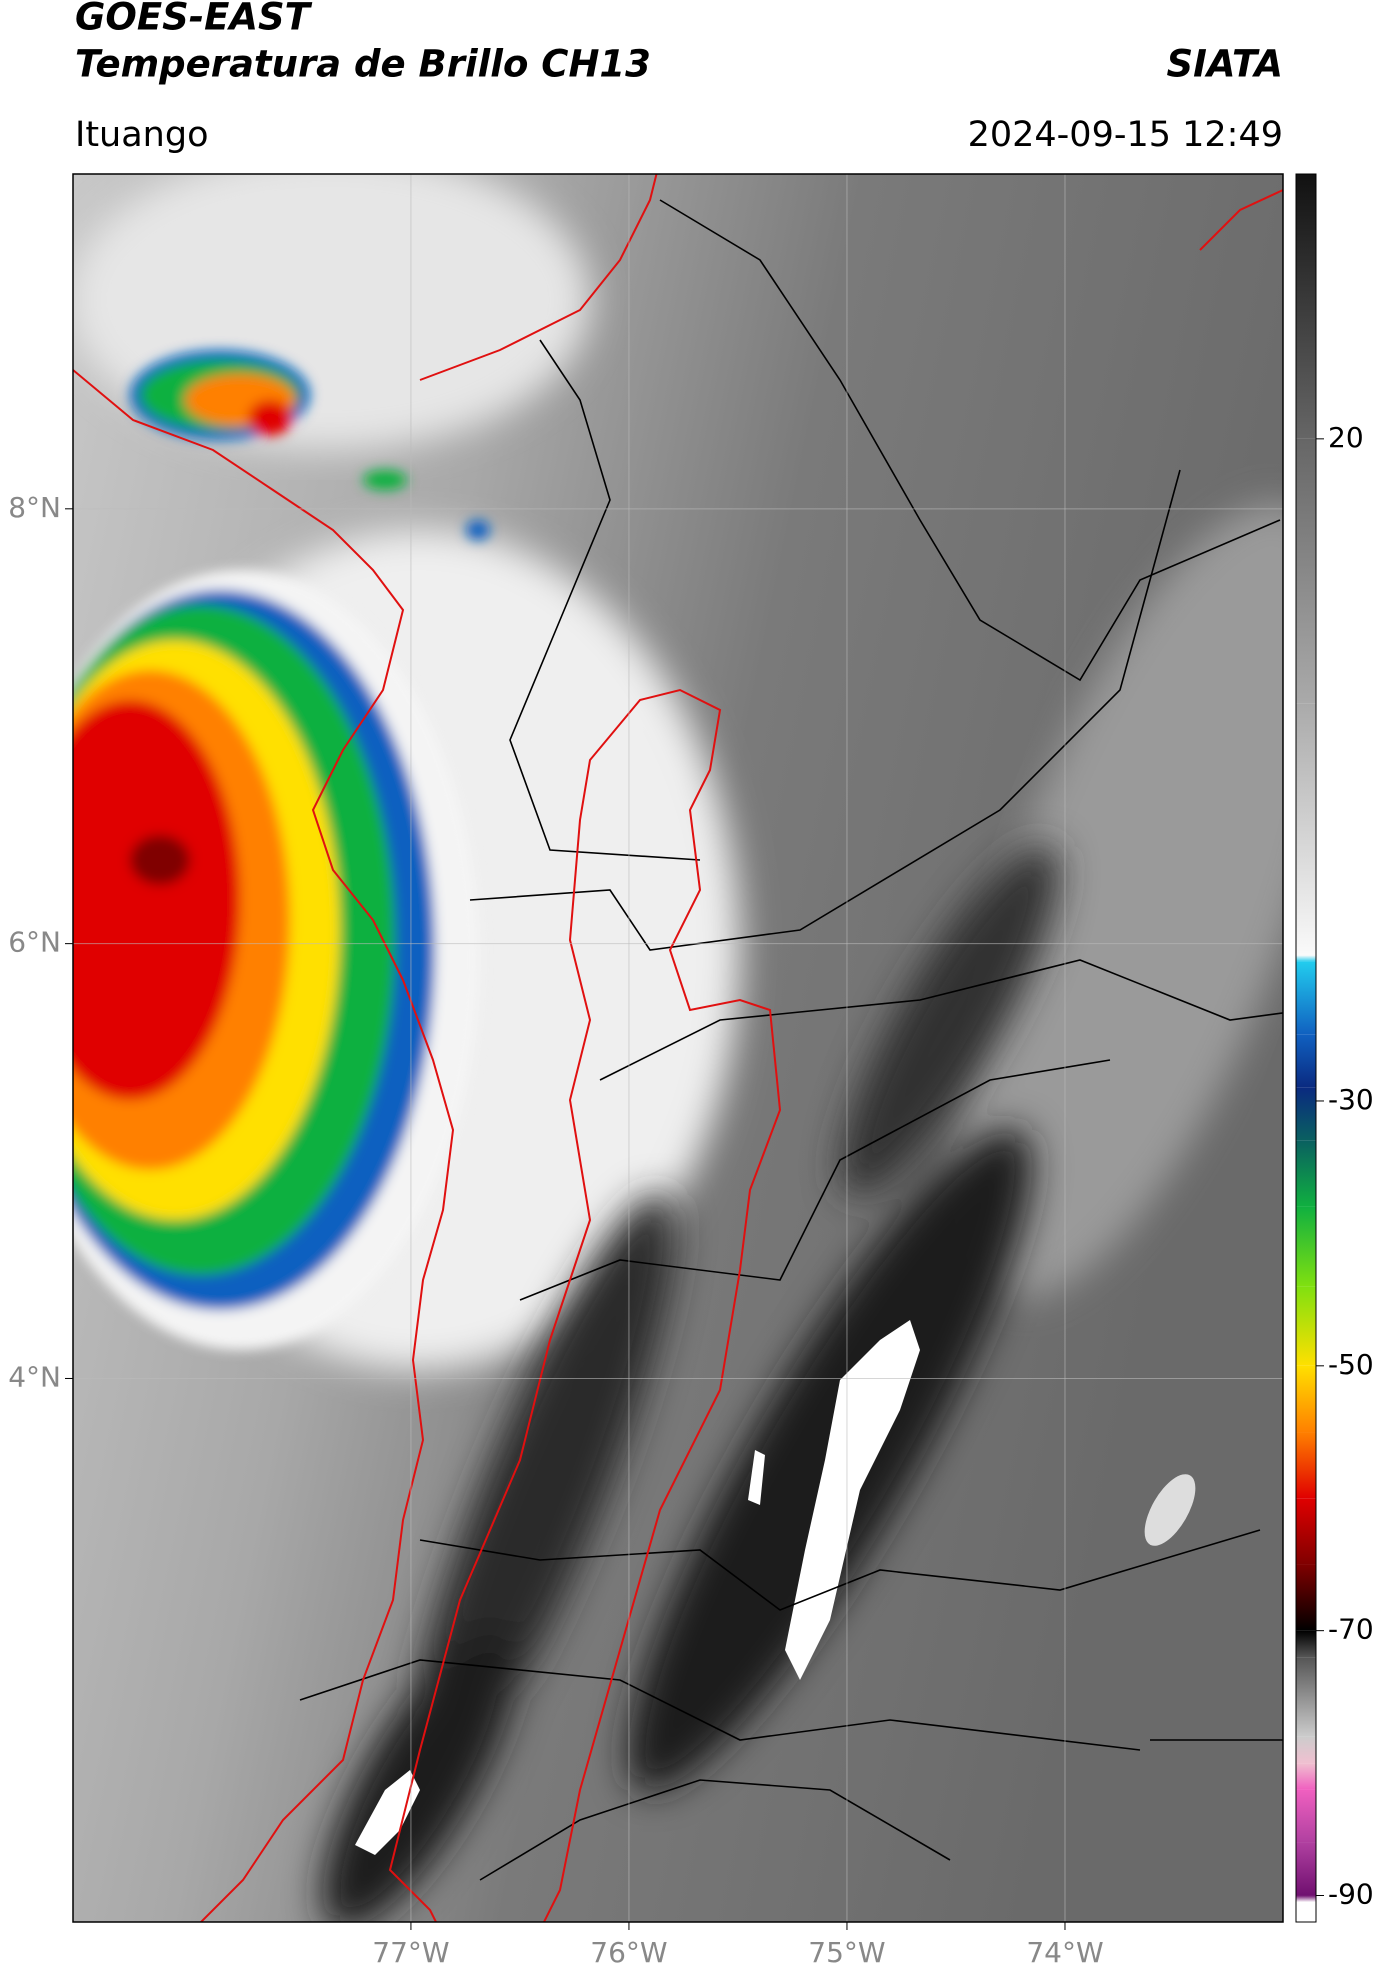 This screenshot has height=1985, width=1384. What do you see at coordinates (1125, 135) in the screenshot?
I see `datetime: 2024-09-15 12:49` at bounding box center [1125, 135].